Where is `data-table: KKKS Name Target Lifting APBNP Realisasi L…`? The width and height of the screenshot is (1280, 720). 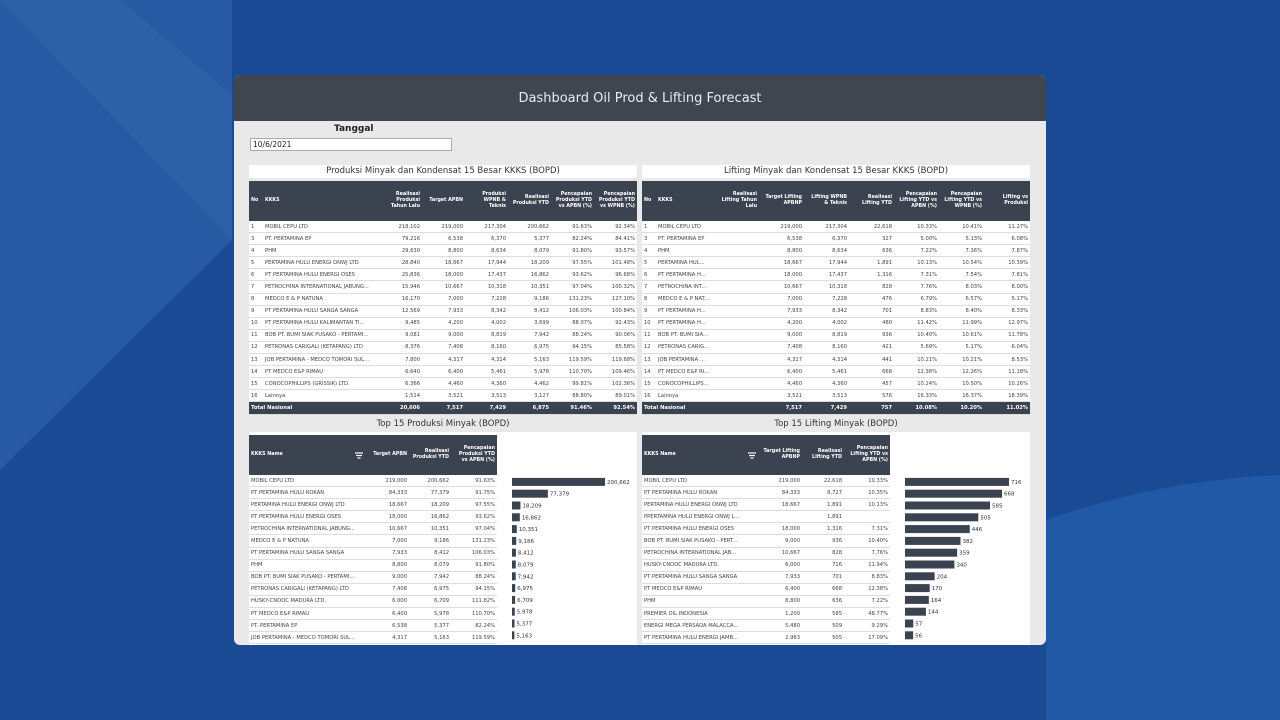 data-table: KKKS Name Target Lifting APBNP Realisasi L… is located at coordinates (766, 540).